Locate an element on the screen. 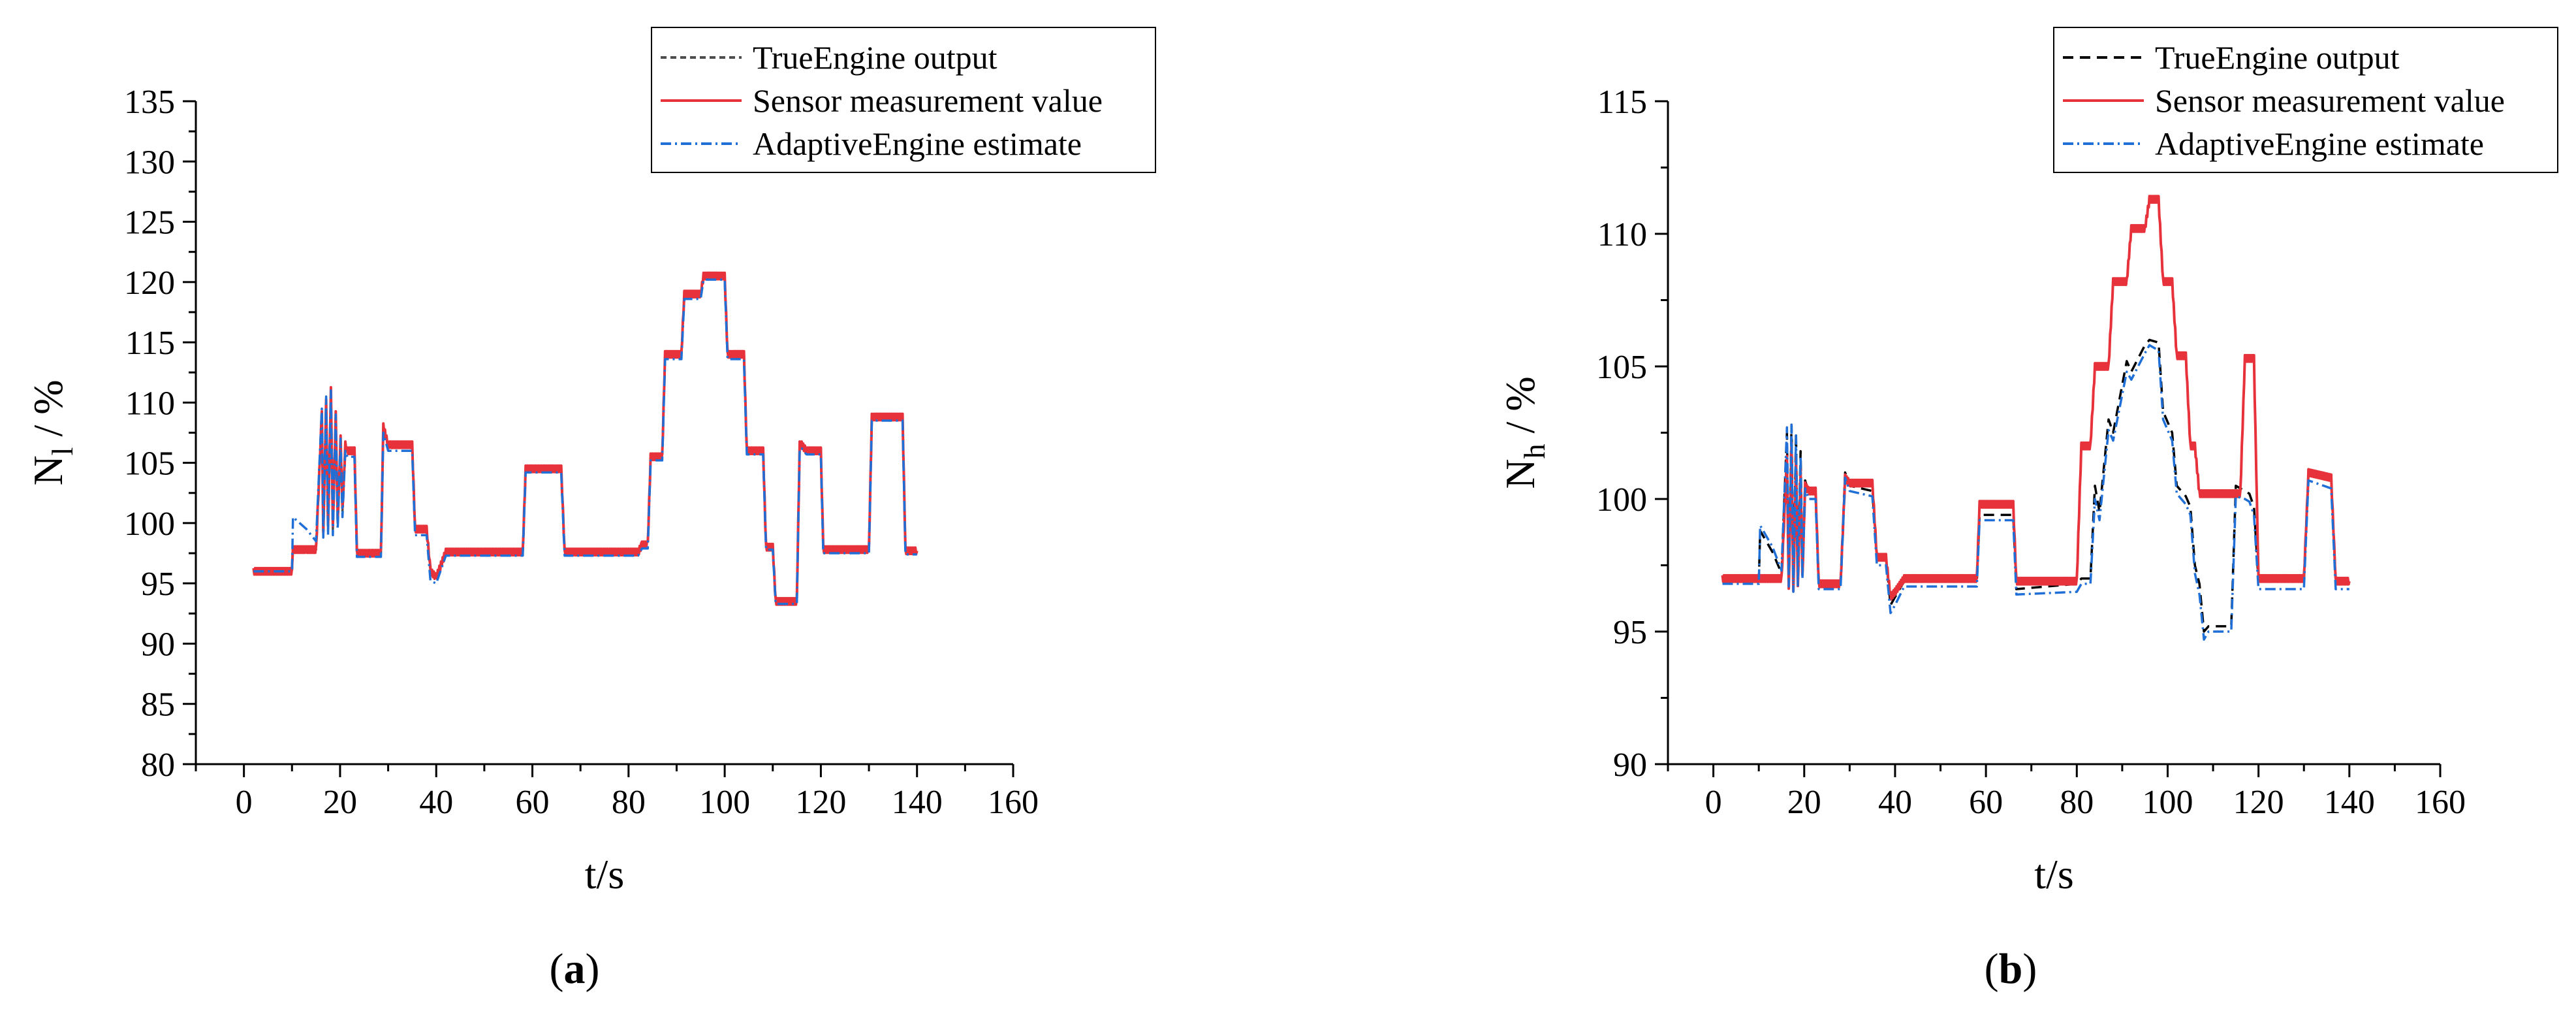 The width and height of the screenshot is (2576, 1013). y-axis-label-subscript: h is located at coordinates (1535, 450).